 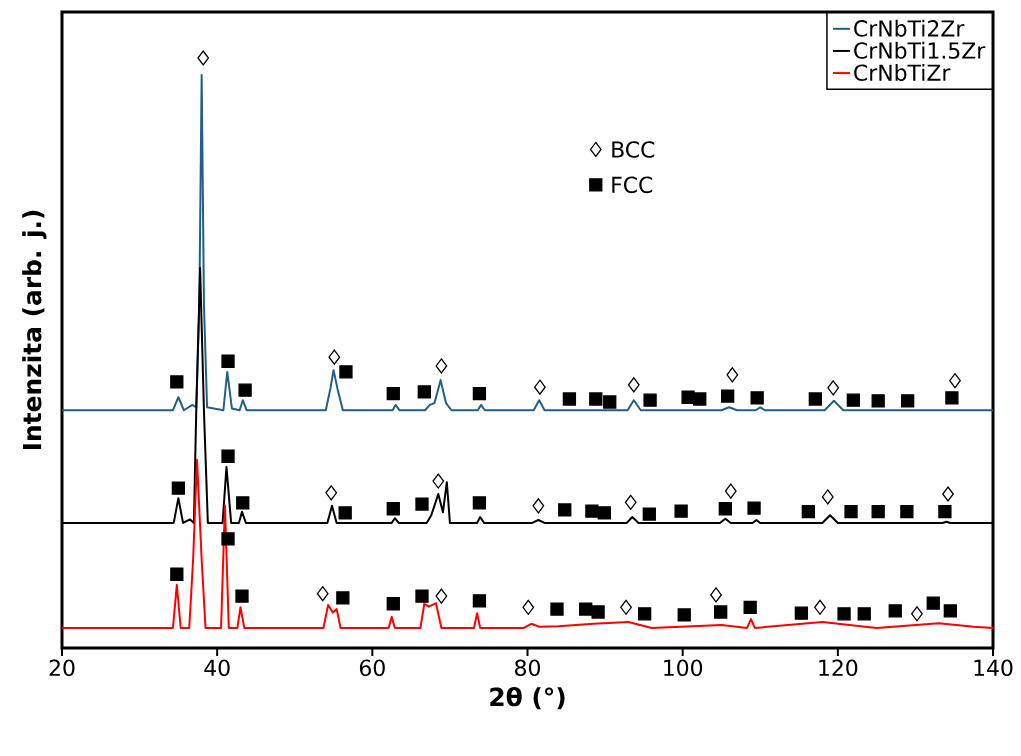 What do you see at coordinates (527, 698) in the screenshot?
I see `x-axis-title: 2θ (°)` at bounding box center [527, 698].